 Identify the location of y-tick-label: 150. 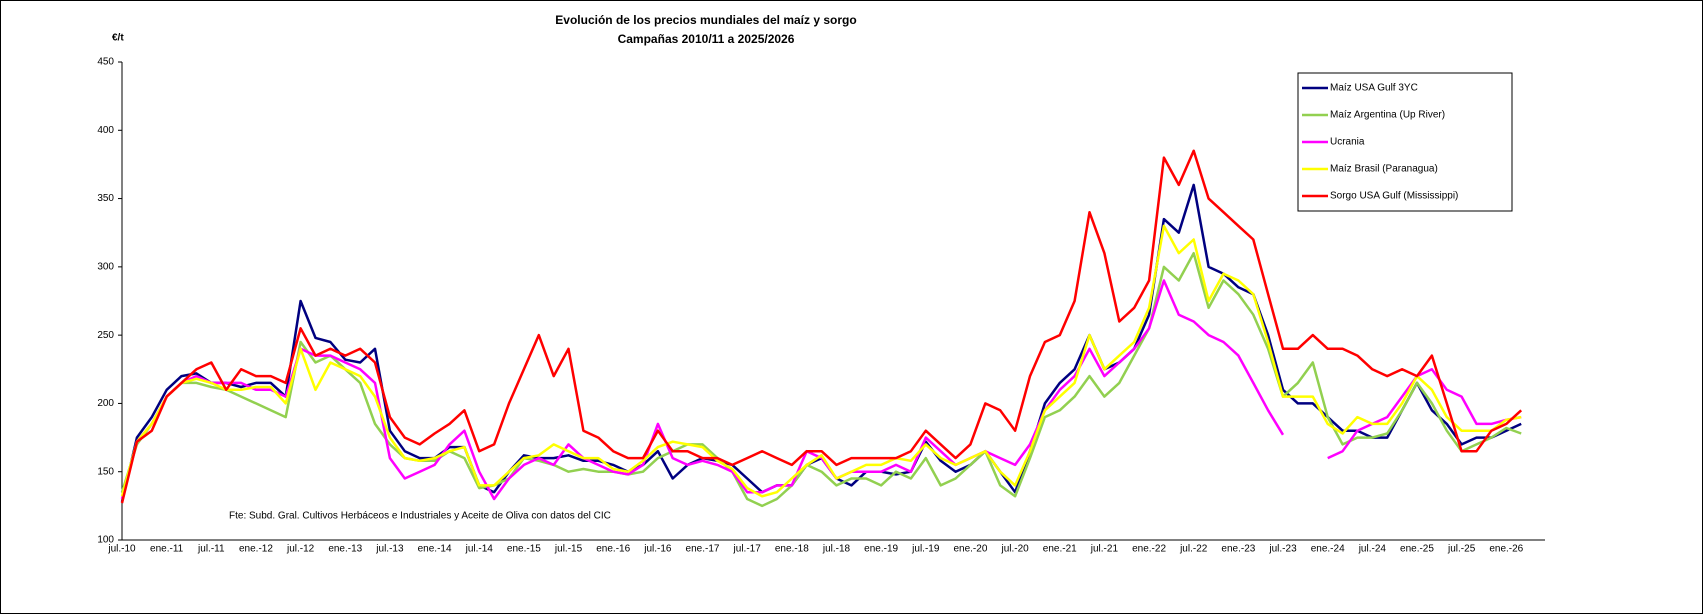
(105, 471).